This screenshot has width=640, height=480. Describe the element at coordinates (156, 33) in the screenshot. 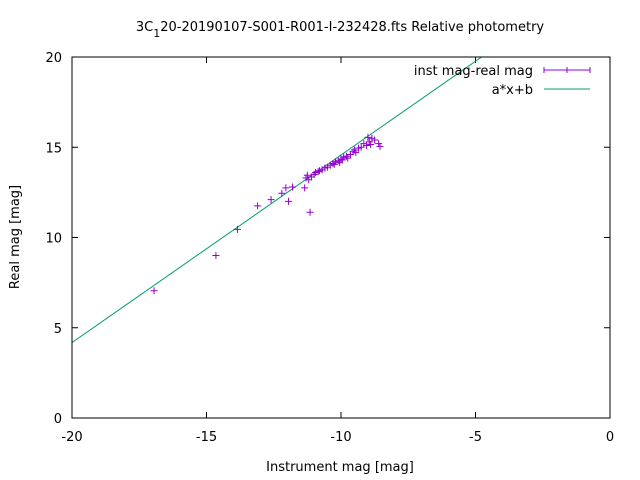

I see `title-subscript: 1` at that location.